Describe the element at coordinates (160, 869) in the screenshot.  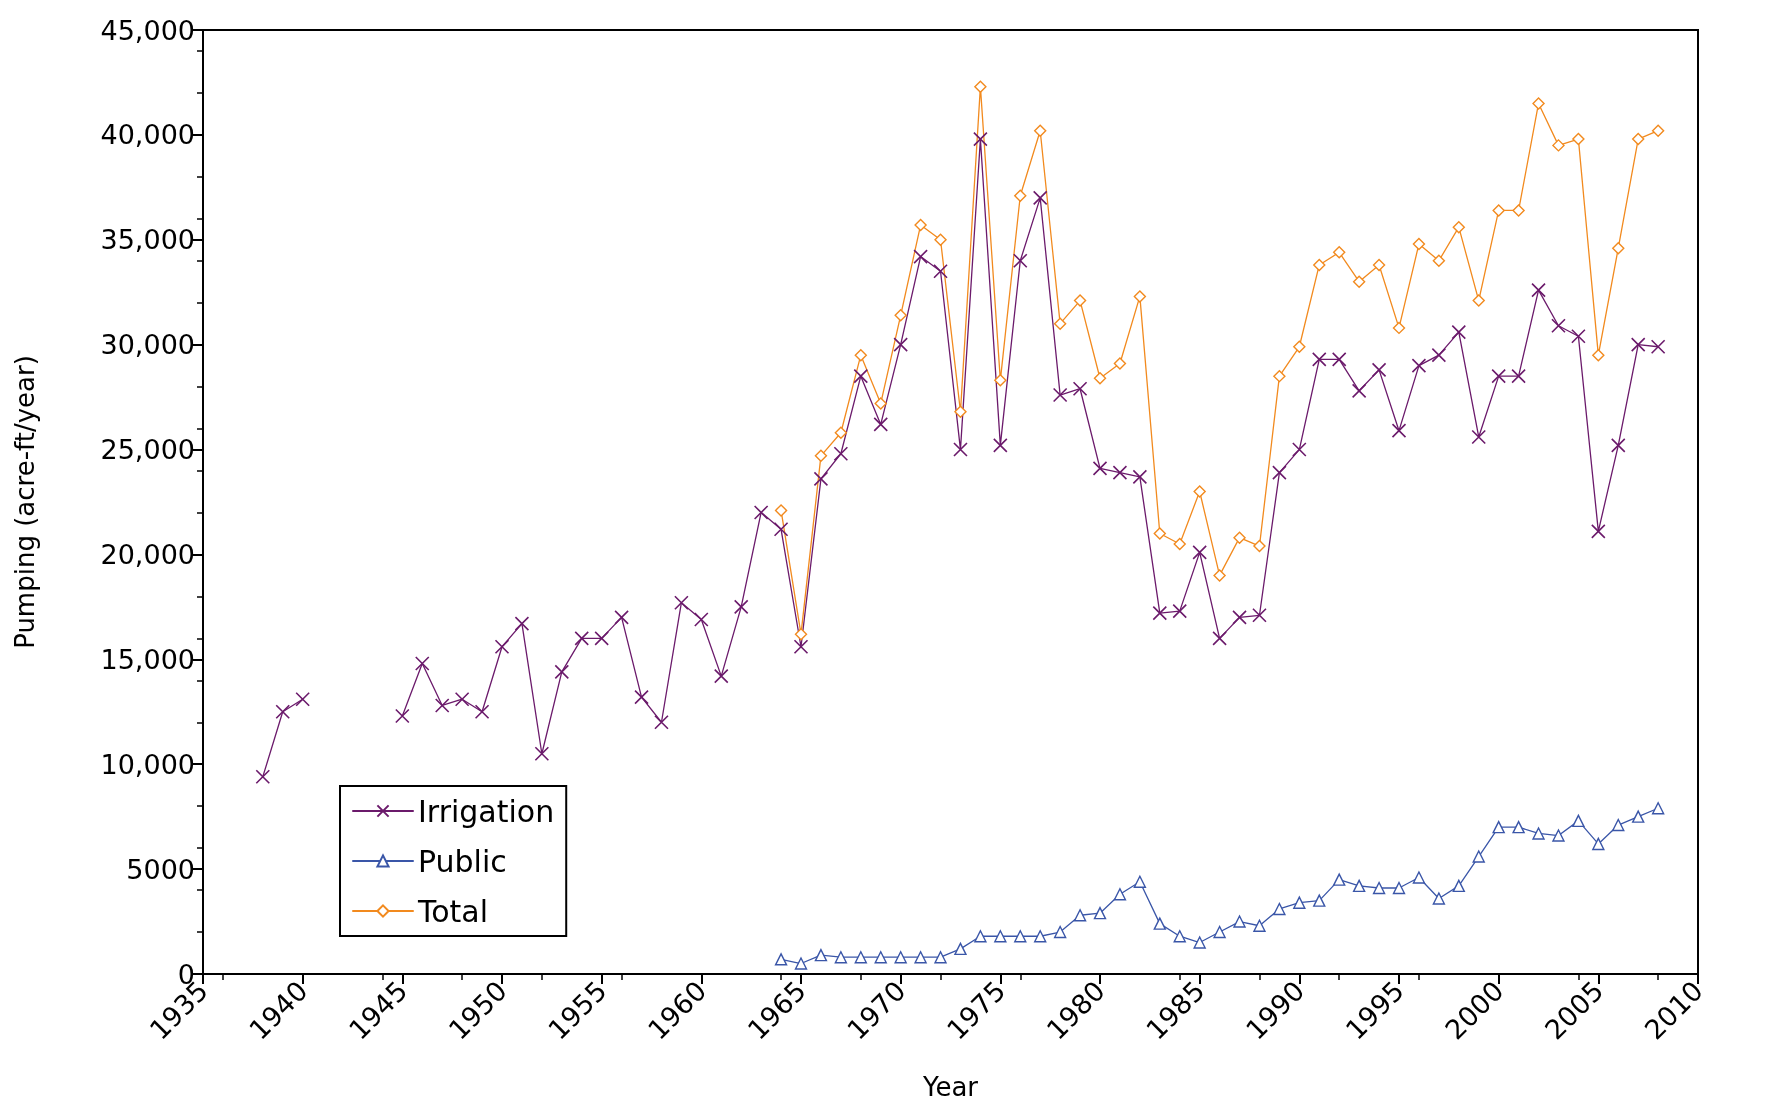
I see `y-tick-label: 5000` at that location.